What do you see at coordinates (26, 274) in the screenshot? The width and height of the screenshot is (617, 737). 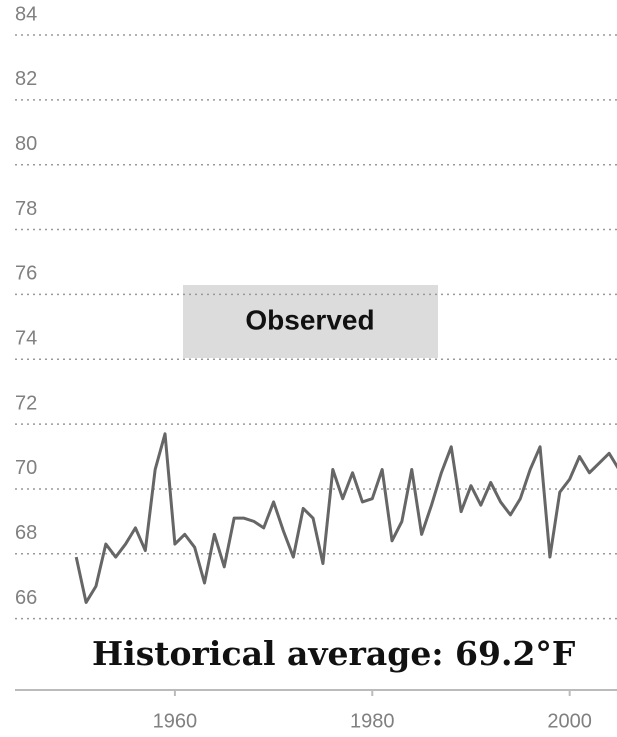 I see `y-tick-label: 76` at bounding box center [26, 274].